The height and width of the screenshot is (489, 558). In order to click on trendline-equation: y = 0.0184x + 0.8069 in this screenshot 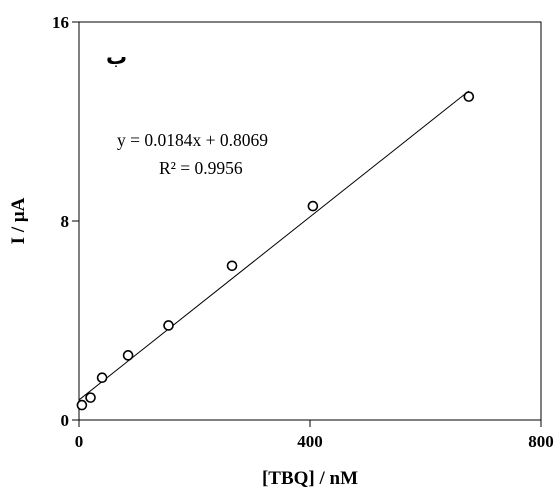, I will do `click(192, 140)`.